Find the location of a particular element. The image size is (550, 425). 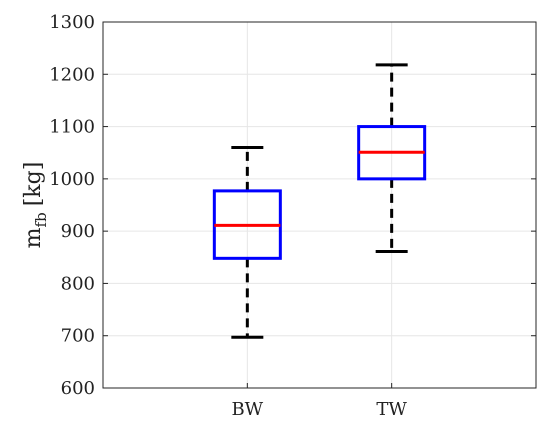

y-tick-label: 800 is located at coordinates (78, 283).